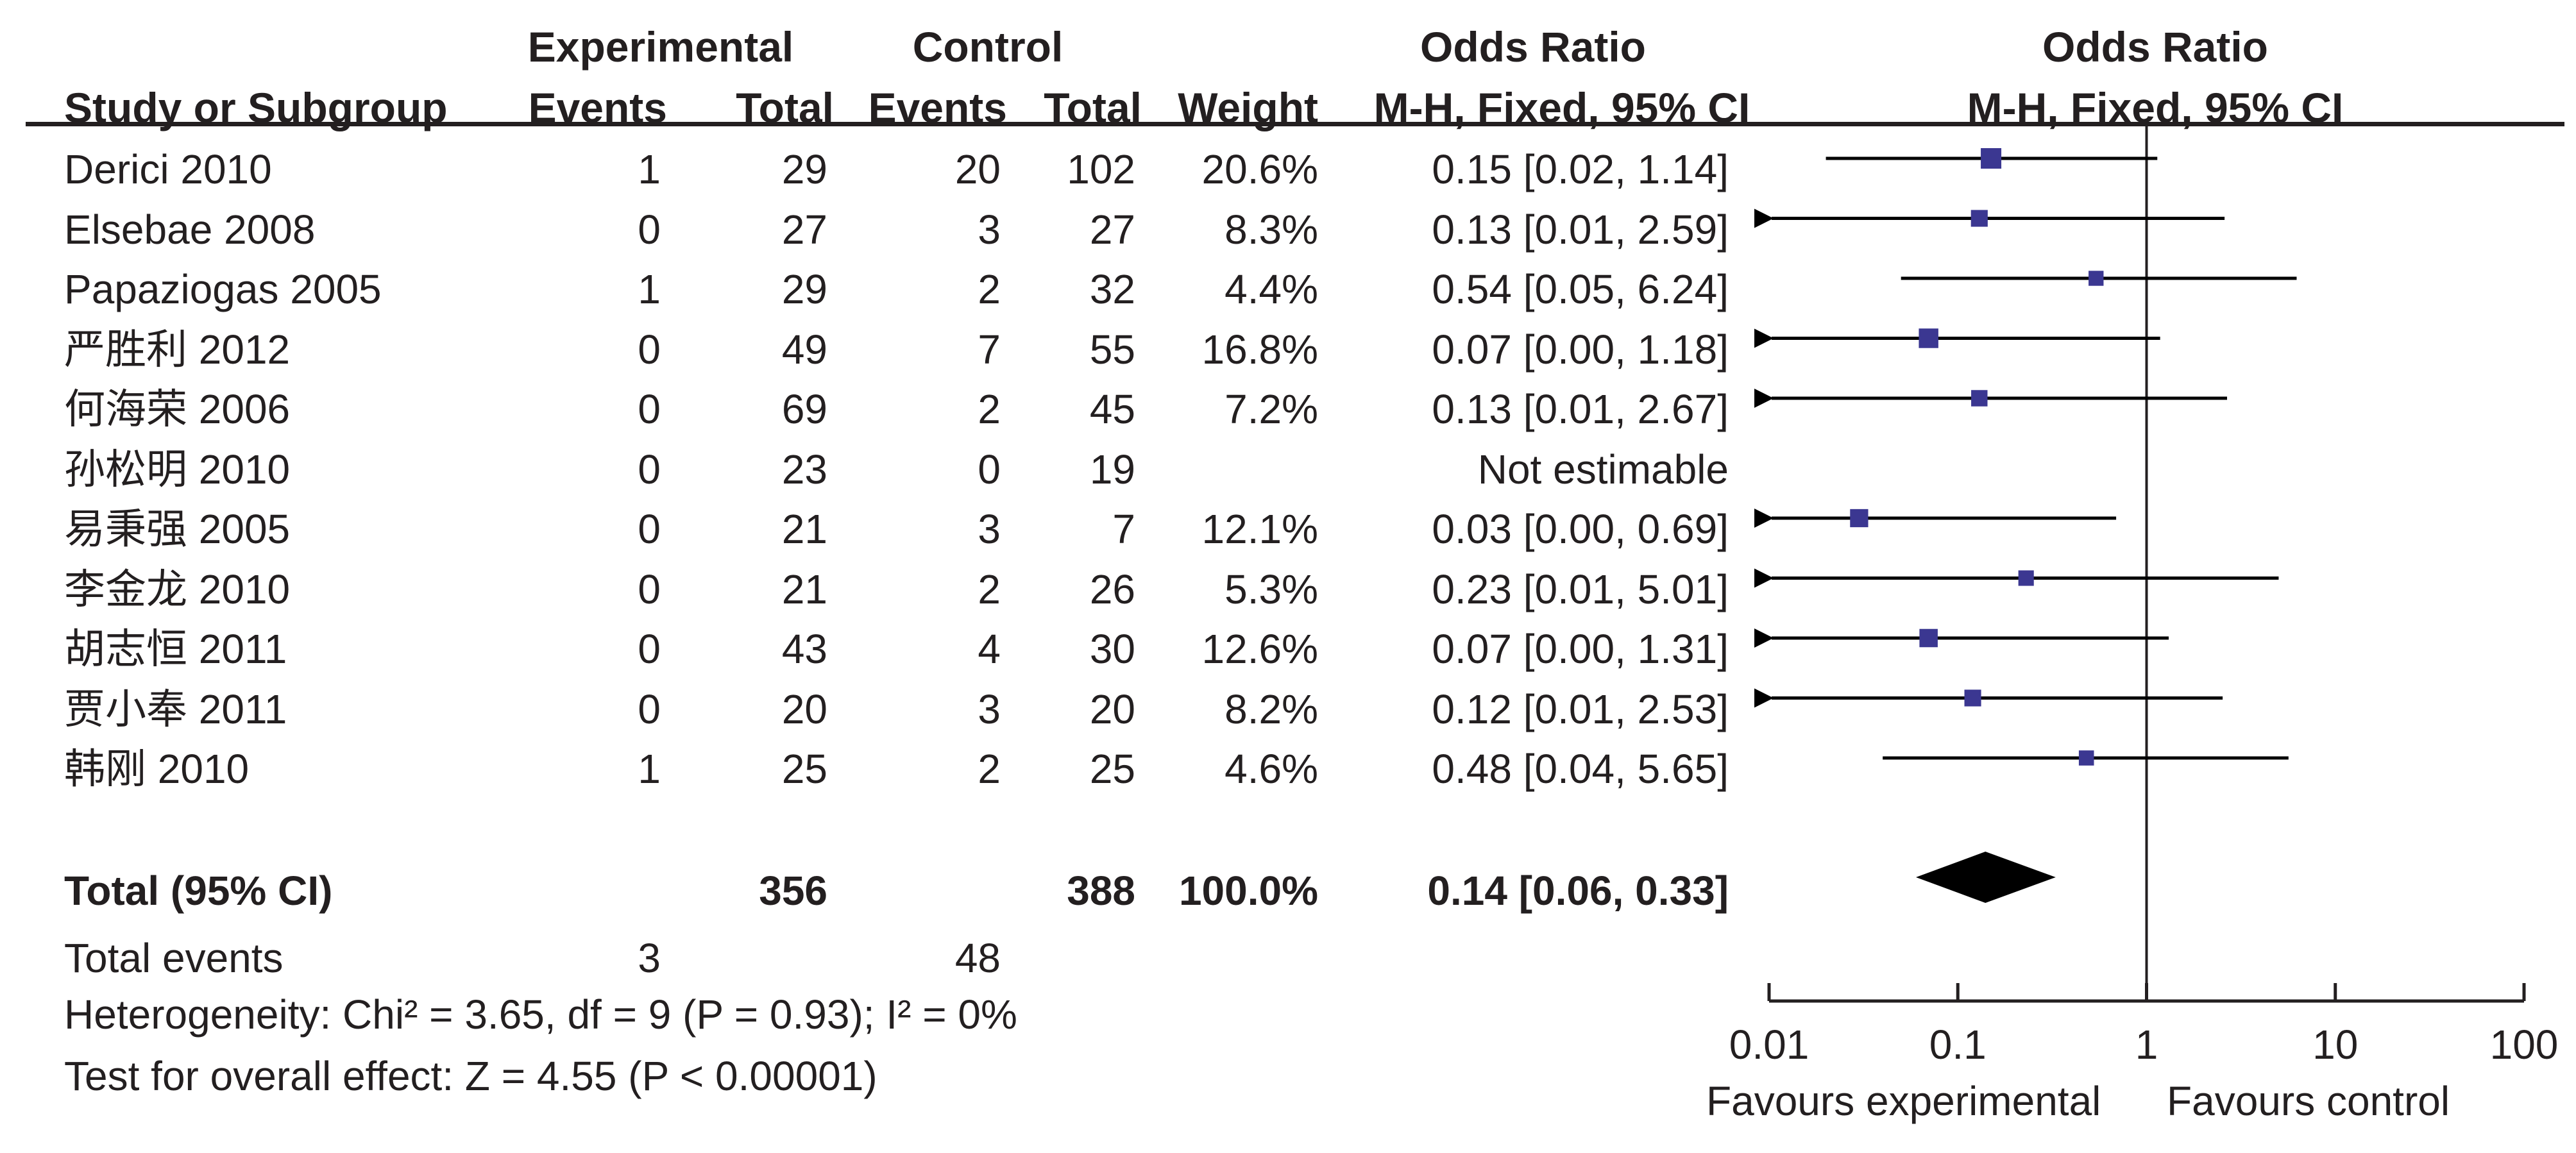 The width and height of the screenshot is (2576, 1153). What do you see at coordinates (1769, 1045) in the screenshot?
I see `x-tick-label: 0.01` at bounding box center [1769, 1045].